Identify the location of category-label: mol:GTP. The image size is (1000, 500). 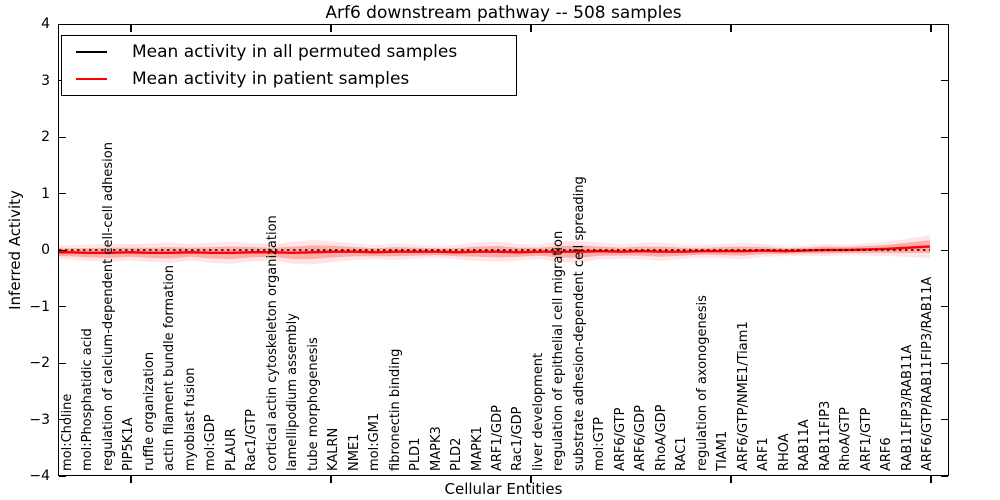
(600, 444).